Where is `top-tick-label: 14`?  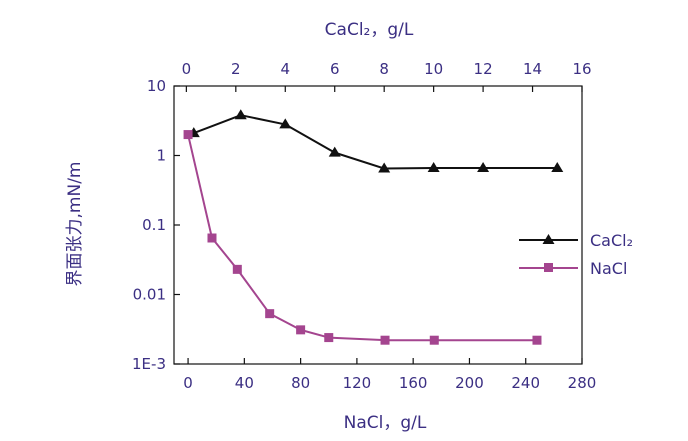
top-tick-label: 14 is located at coordinates (532, 69).